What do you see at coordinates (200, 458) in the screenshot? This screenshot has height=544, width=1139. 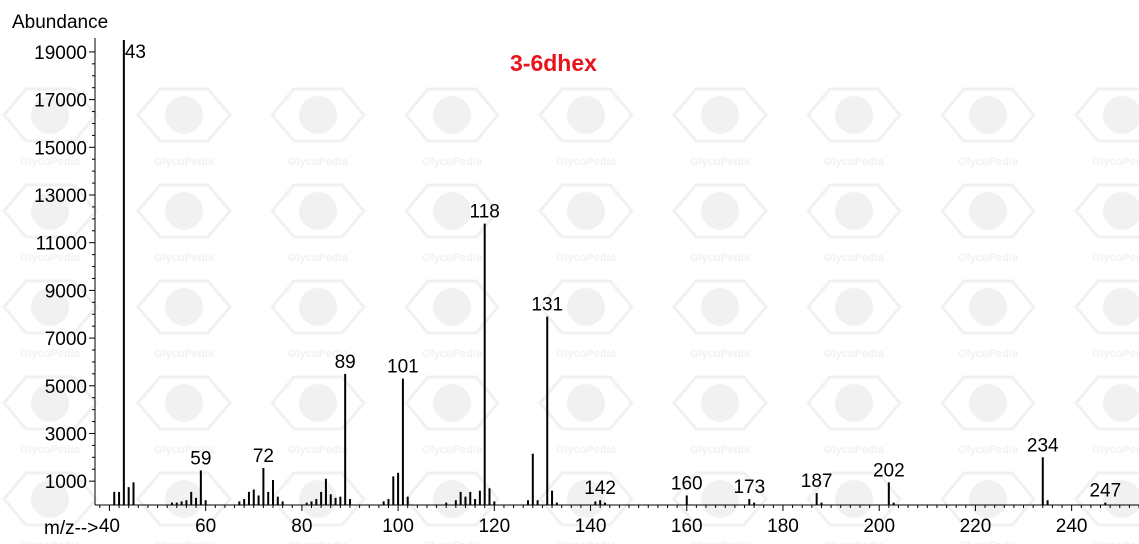 I see `peak-label: 59` at bounding box center [200, 458].